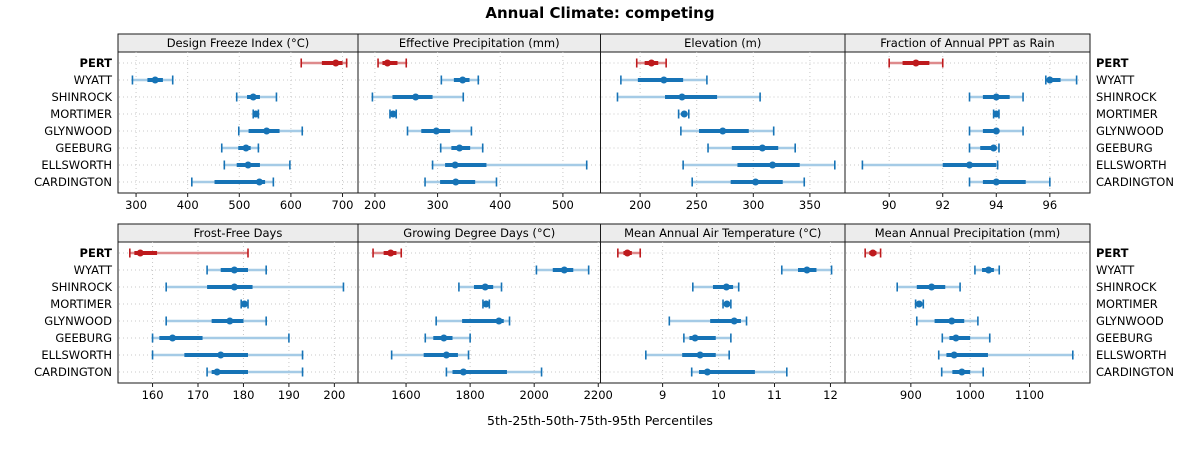  What do you see at coordinates (93, 270) in the screenshot?
I see `station-label-left-wyatt: WYATT` at bounding box center [93, 270].